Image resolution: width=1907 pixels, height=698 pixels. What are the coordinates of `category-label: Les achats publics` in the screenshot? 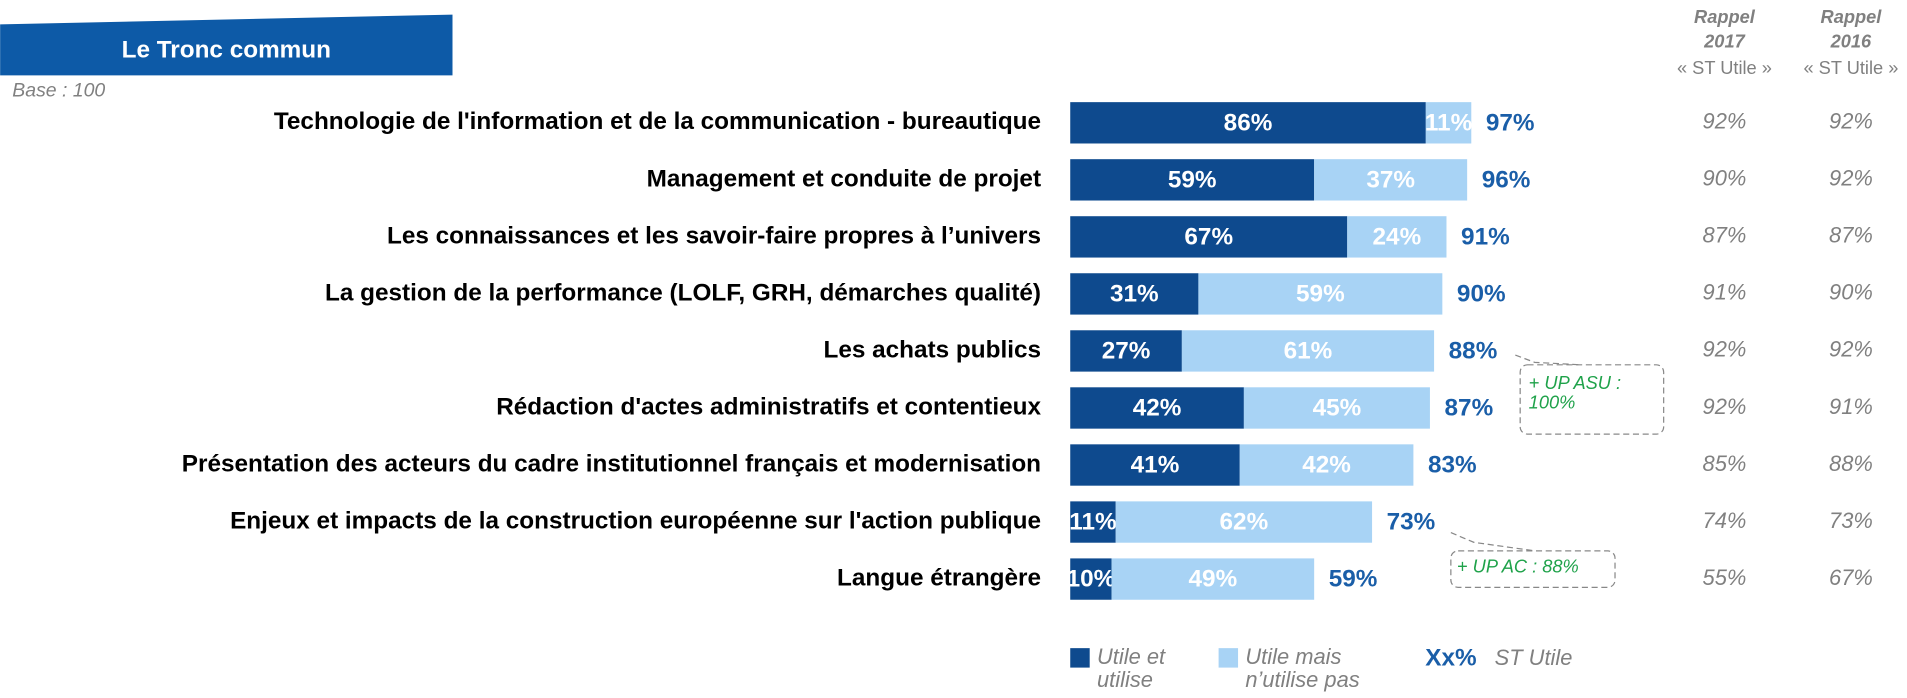 It's located at (933, 349).